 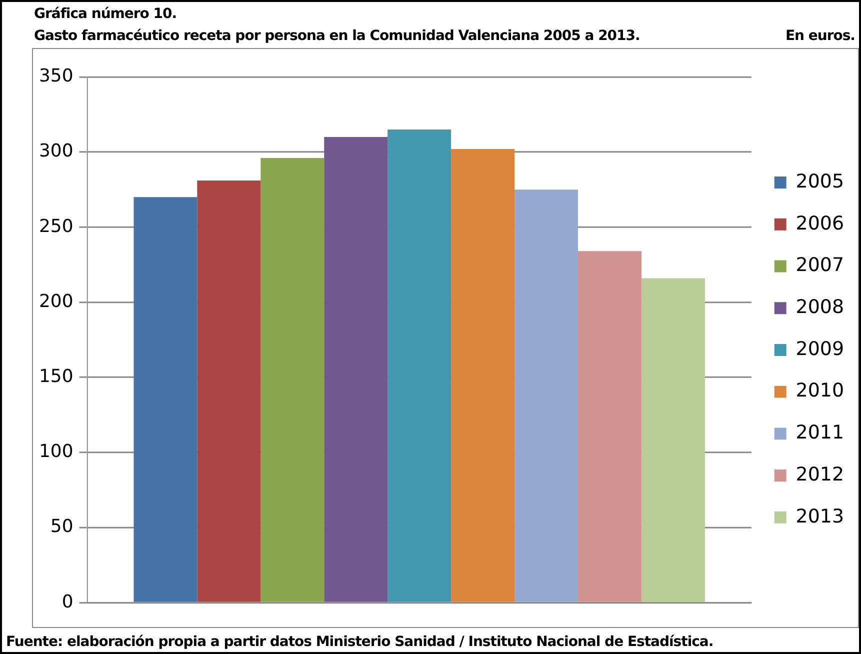 What do you see at coordinates (360, 642) in the screenshot?
I see `source-note: Fuente: elaboración propia a partir datos Ministerio Sanidad / Instituto Nacional de Estadística.` at bounding box center [360, 642].